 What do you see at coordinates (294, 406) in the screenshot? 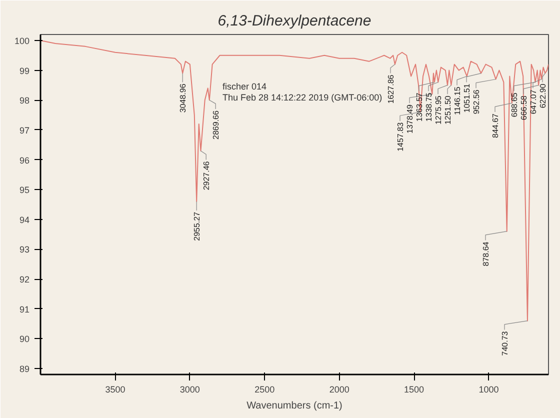
I see `x-axis-title: Wavenumbers (cm-1)` at bounding box center [294, 406].